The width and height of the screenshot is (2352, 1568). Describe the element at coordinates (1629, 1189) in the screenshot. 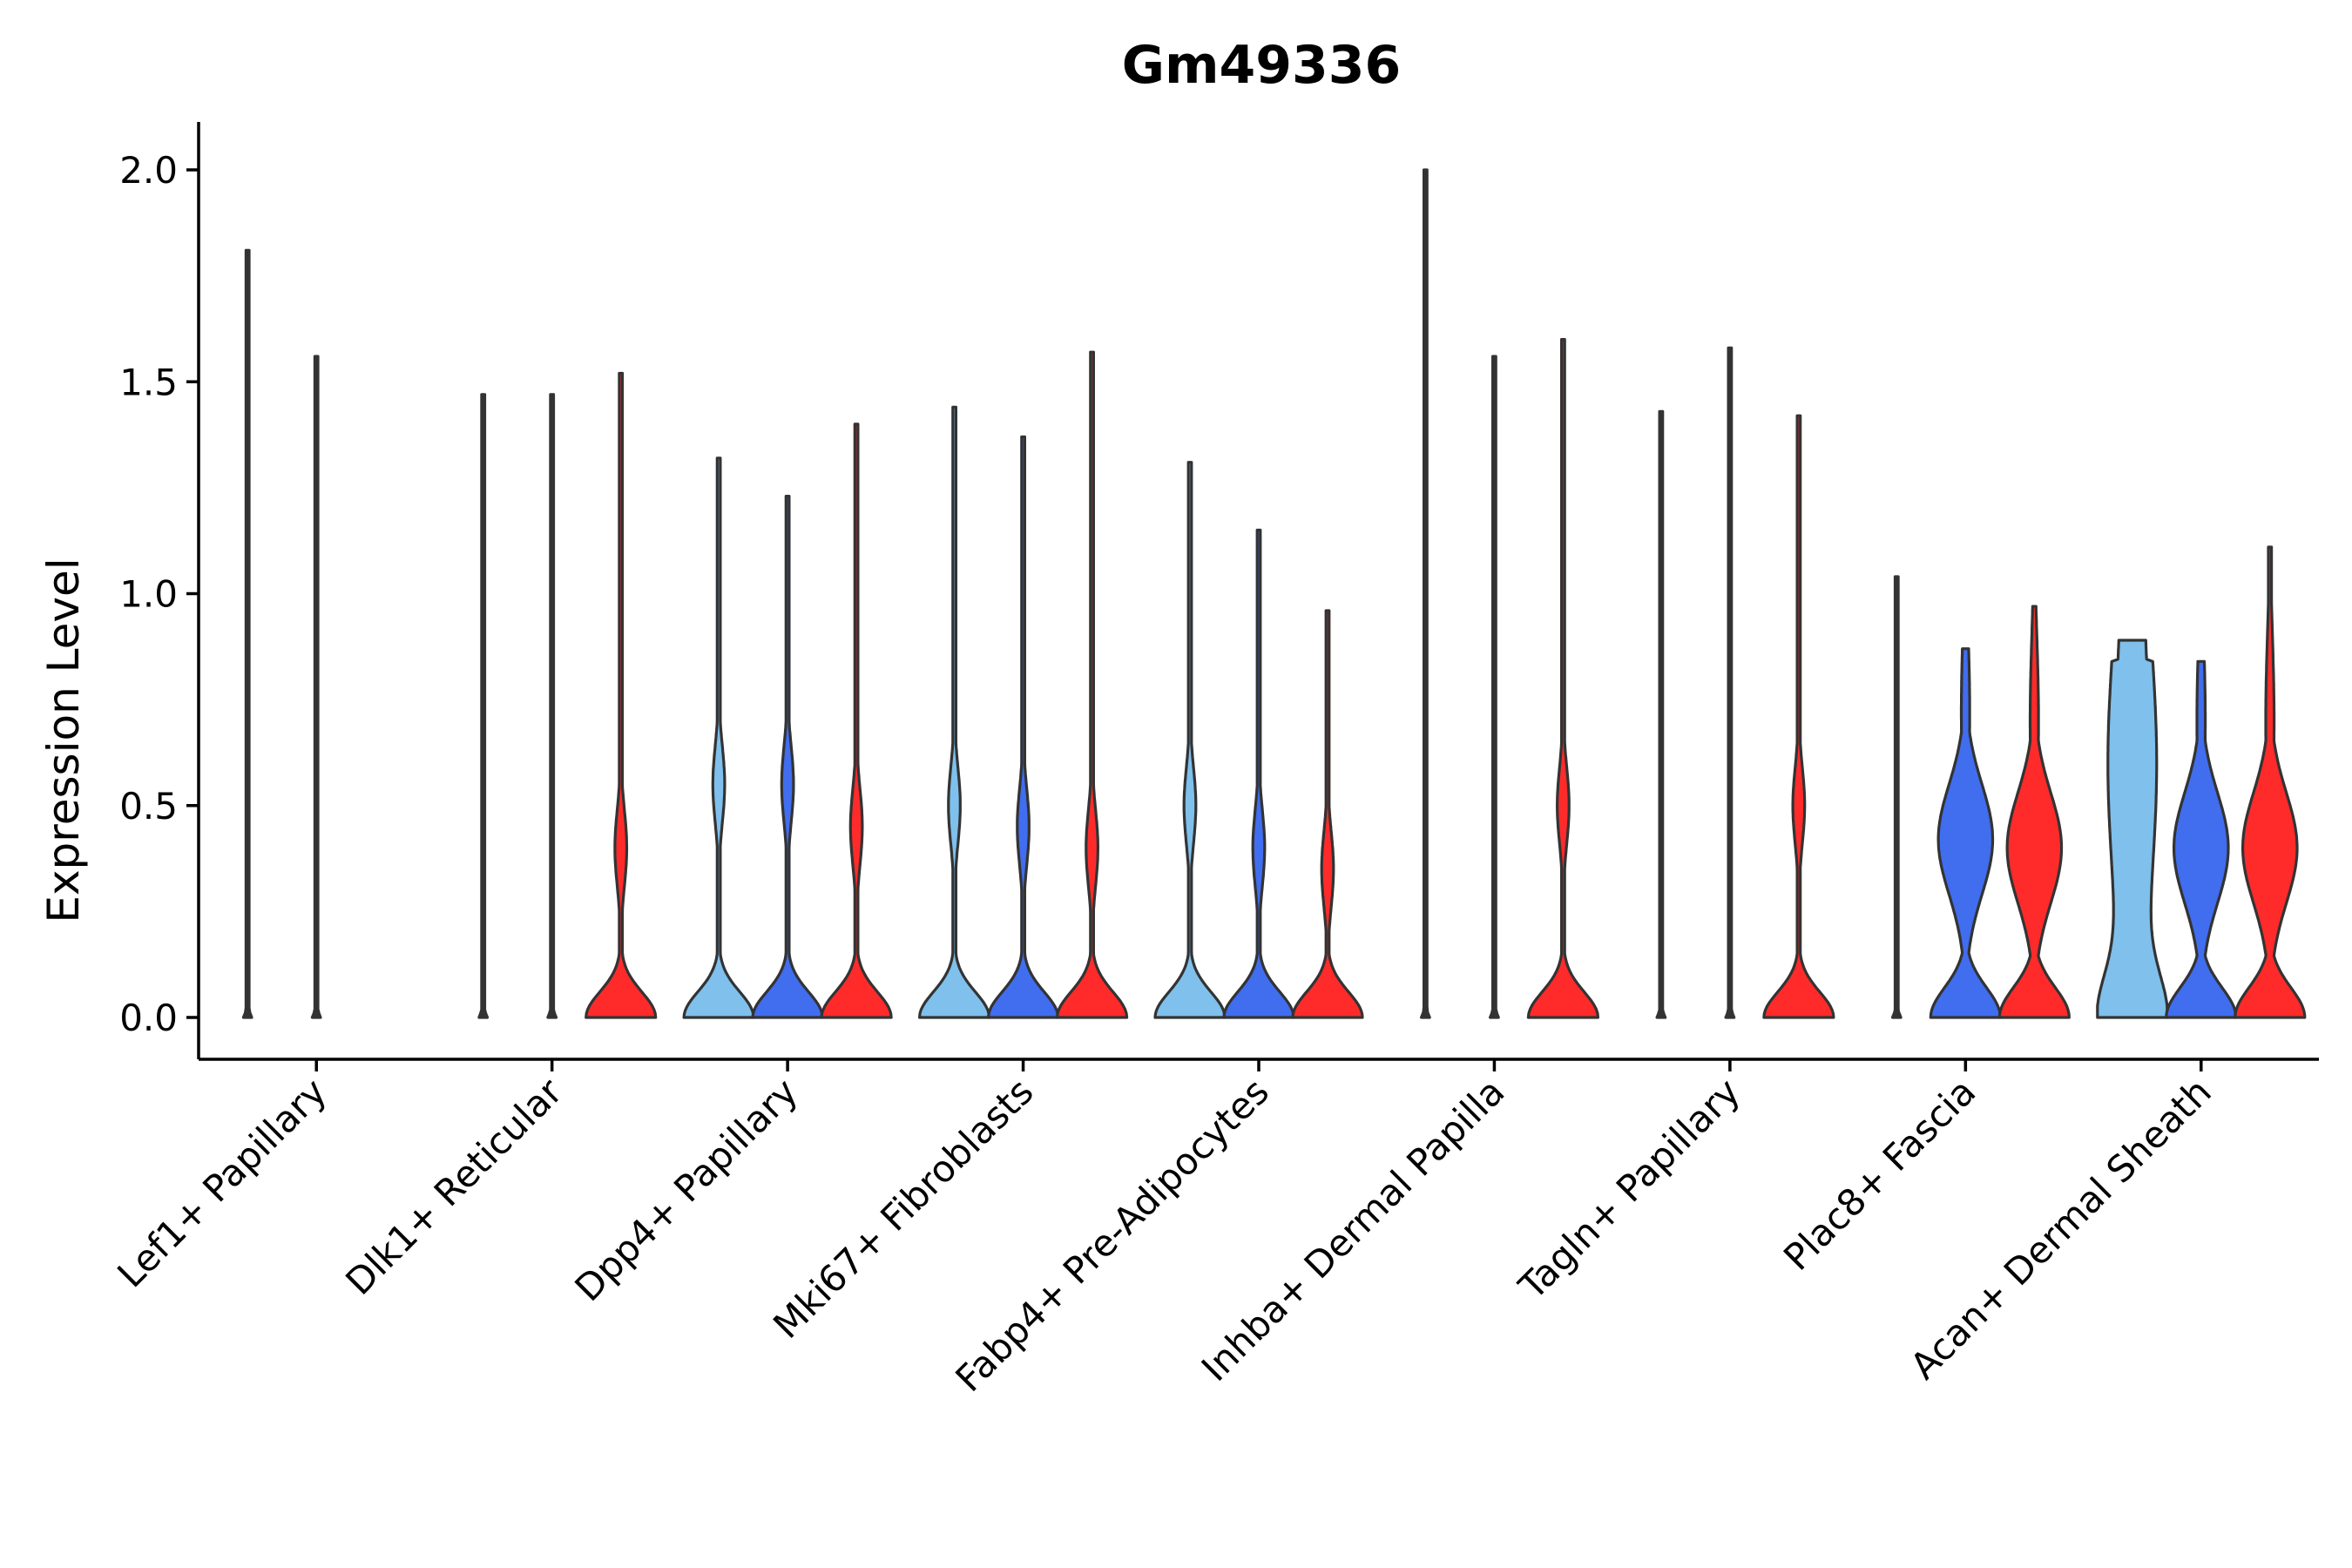

I see `x-tick-label: Tagln+ Papillary` at that location.